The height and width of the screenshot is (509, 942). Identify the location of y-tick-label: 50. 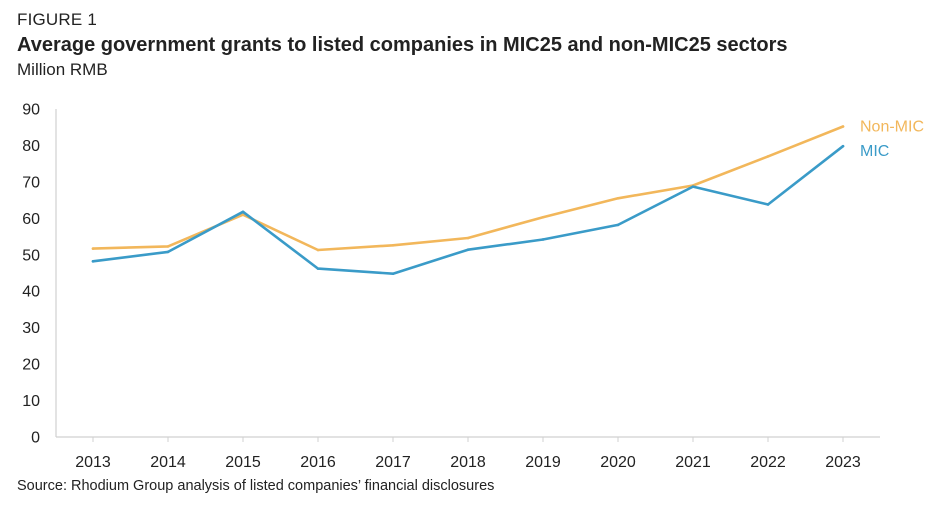
(31, 255).